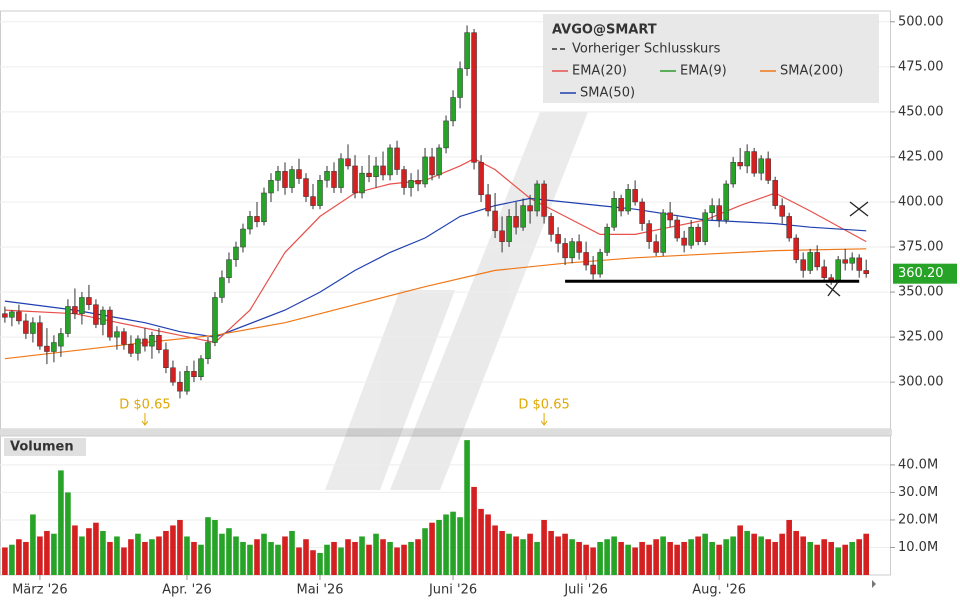  Describe the element at coordinates (45, 447) in the screenshot. I see `volume-title-bg` at that location.